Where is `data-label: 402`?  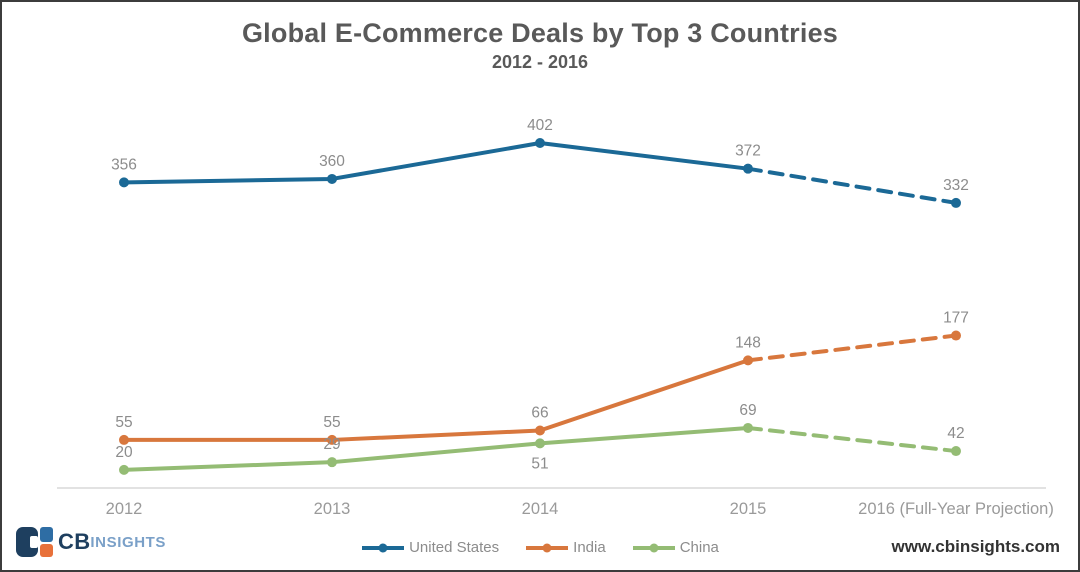 data-label: 402 is located at coordinates (540, 125).